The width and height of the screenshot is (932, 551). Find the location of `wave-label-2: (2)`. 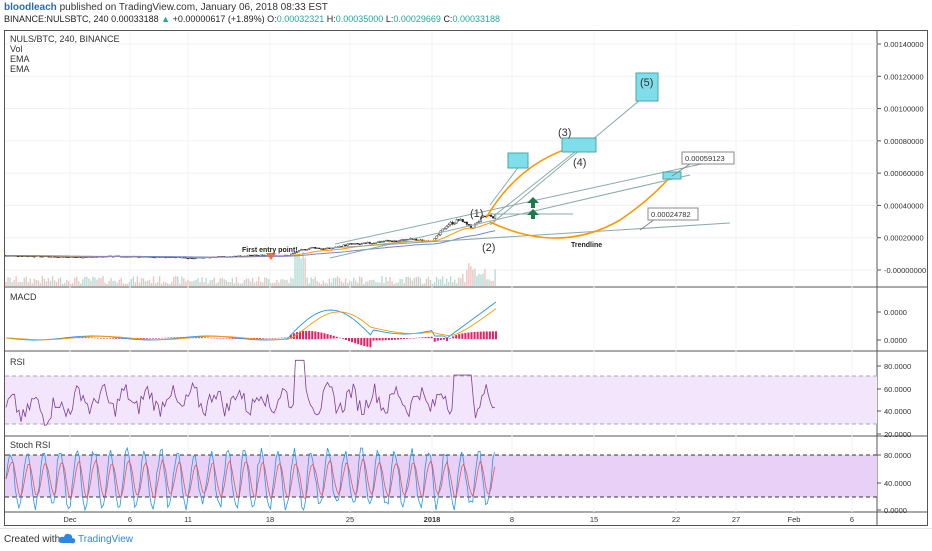

wave-label-2: (2) is located at coordinates (488, 248).